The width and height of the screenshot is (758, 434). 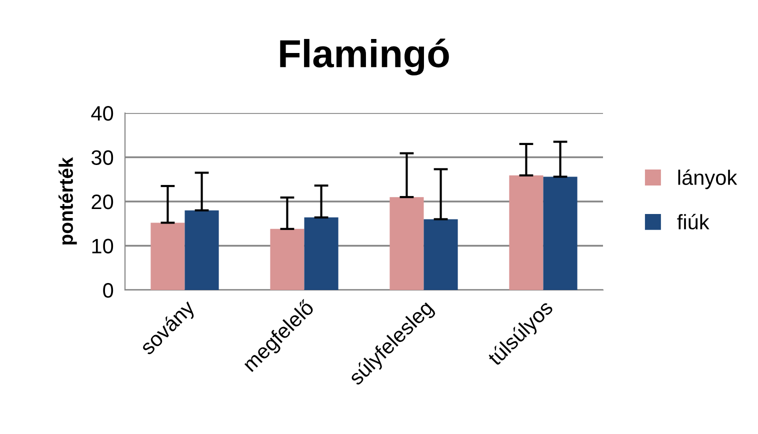 I want to click on y-tick-label: 30, so click(x=103, y=158).